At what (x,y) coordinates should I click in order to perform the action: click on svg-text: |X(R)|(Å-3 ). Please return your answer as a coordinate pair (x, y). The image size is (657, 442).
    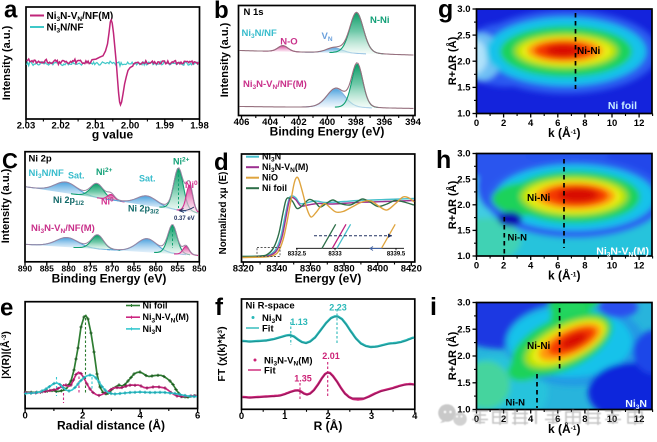
    Looking at the image, I should click on (6, 355).